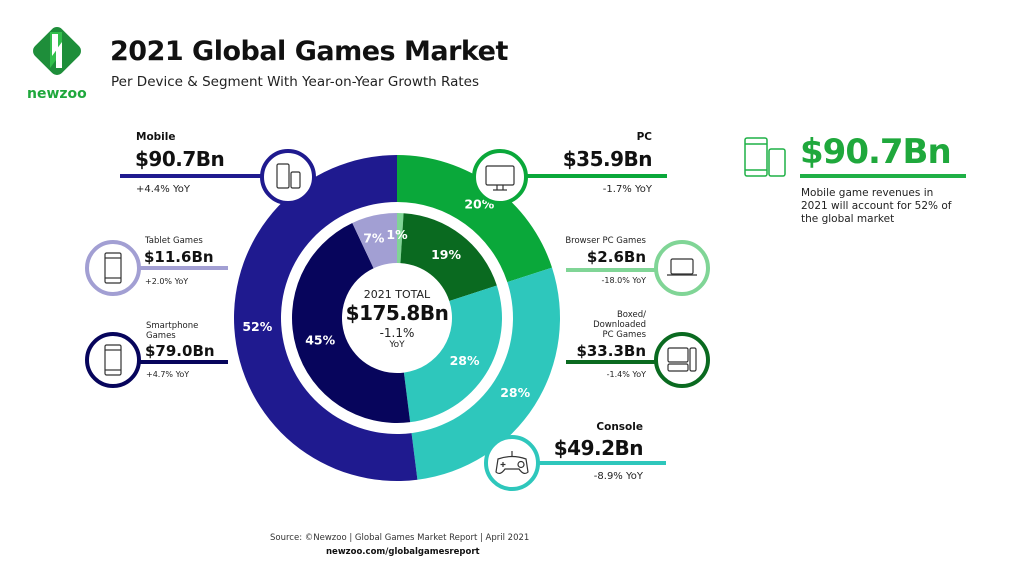  What do you see at coordinates (180, 159) in the screenshot?
I see `mobile-value: $90.7Bn` at bounding box center [180, 159].